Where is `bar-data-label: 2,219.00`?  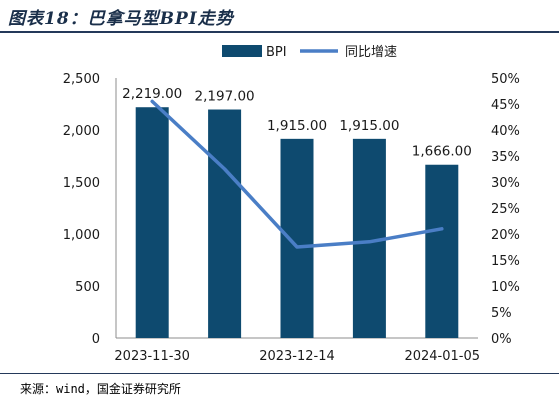 bar-data-label: 2,219.00 is located at coordinates (152, 94).